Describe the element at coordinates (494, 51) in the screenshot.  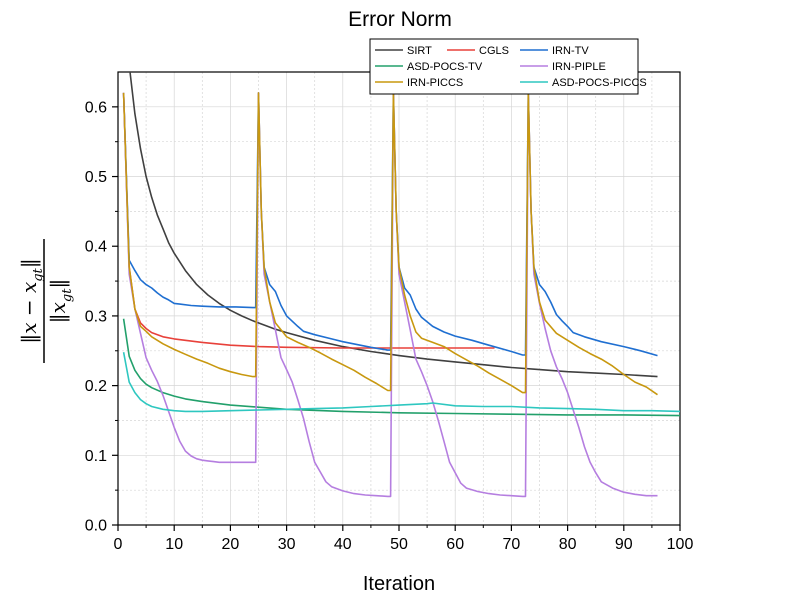
I see `legend-label: CGLS` at that location.